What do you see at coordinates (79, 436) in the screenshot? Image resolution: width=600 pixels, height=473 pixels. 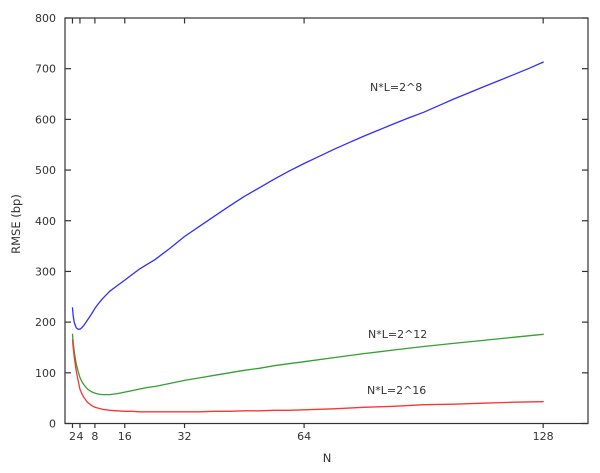 I see `x-tick-label: 4` at bounding box center [79, 436].